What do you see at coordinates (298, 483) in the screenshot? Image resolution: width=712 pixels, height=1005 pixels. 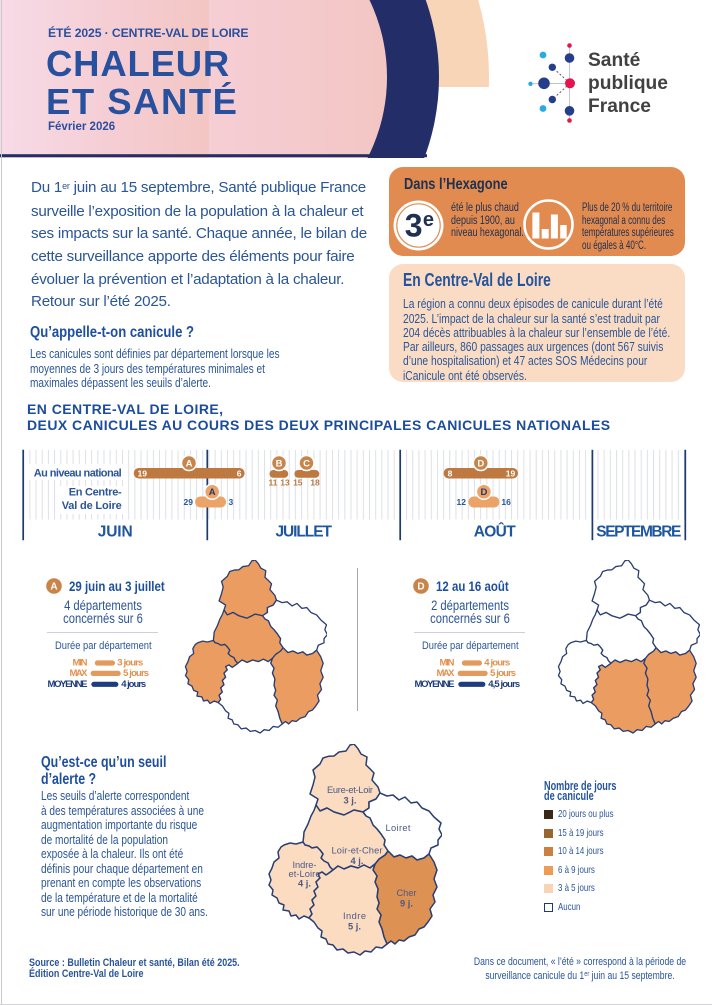 I see `svg-text: 15` at bounding box center [298, 483].